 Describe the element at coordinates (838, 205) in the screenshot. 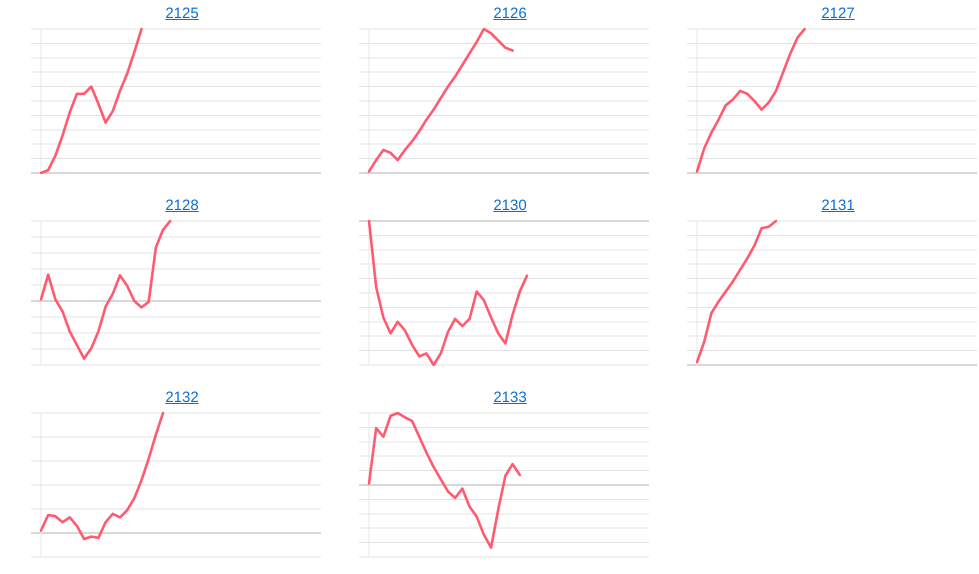

I see `chart-title: 2131` at that location.